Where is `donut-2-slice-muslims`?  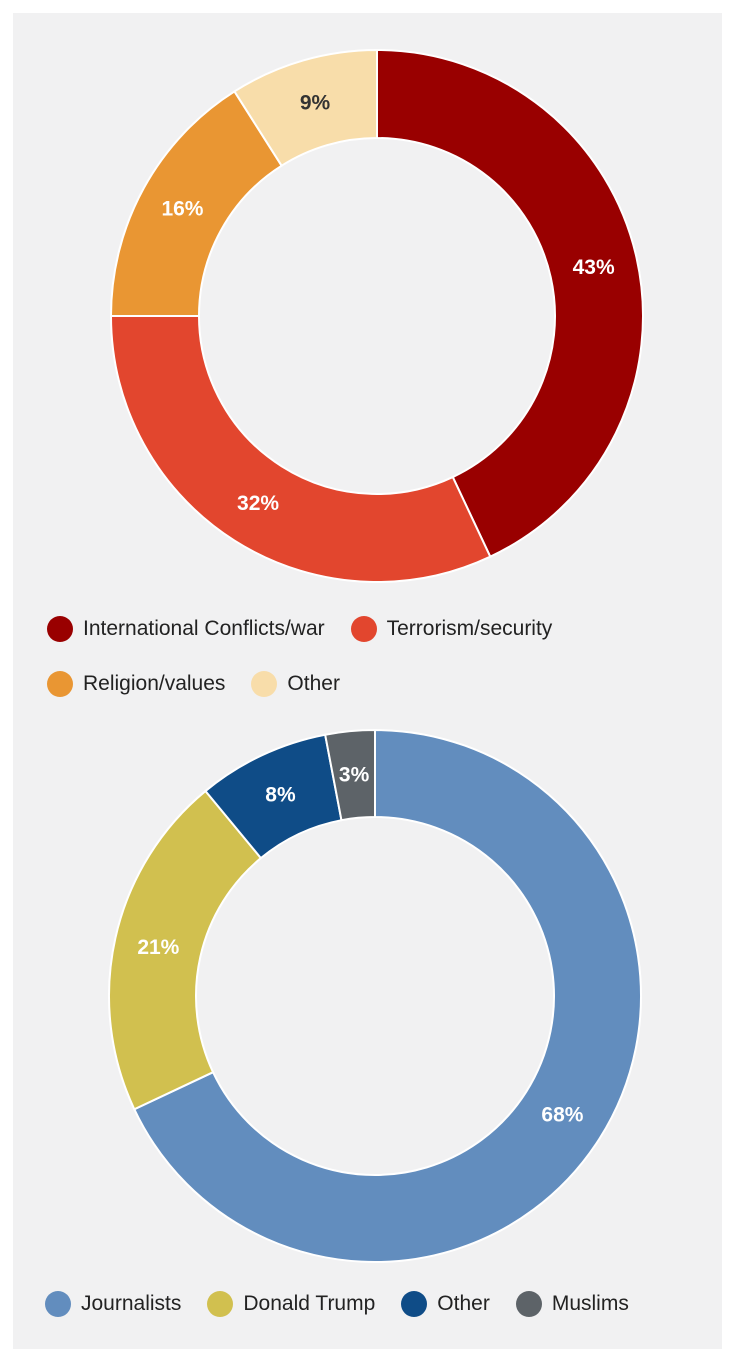 donut-2-slice-muslims is located at coordinates (349, 775).